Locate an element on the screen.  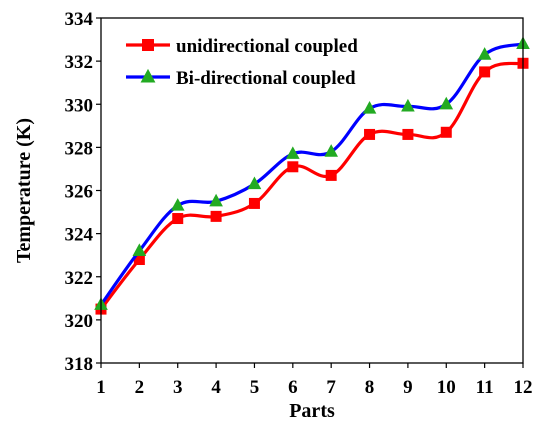
y-axis-ticks: 318 320 322 324 326 328 330 332 334 is located at coordinates (83, 192).